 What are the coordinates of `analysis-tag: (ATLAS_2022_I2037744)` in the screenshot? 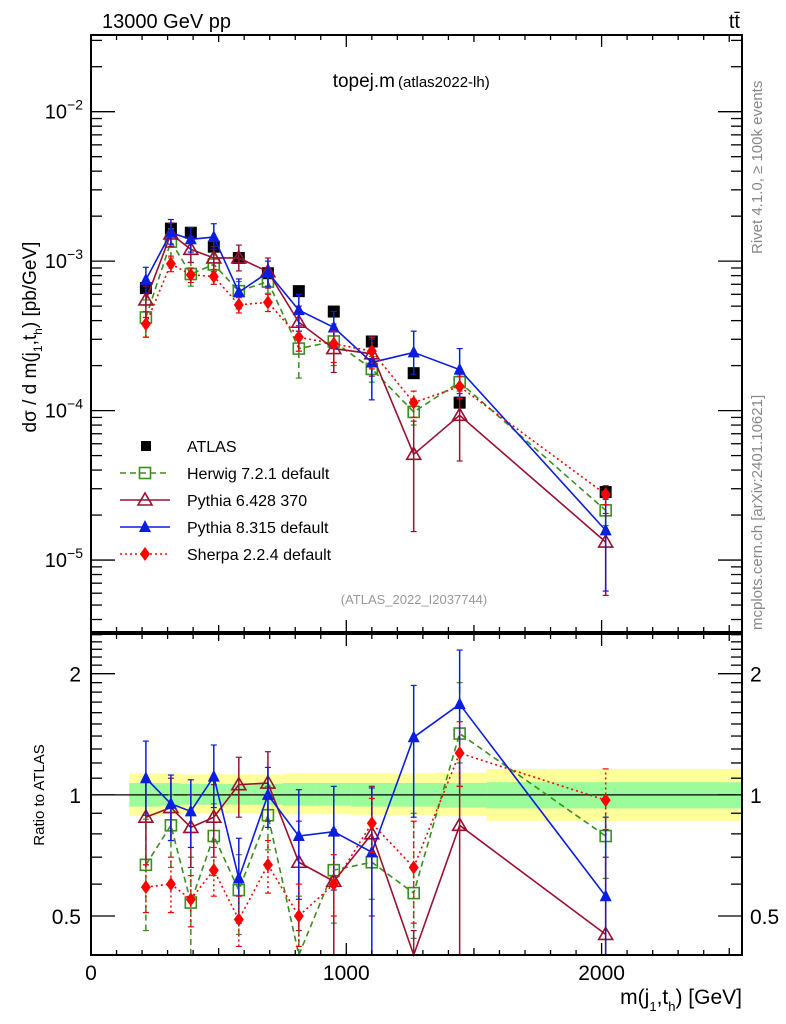 It's located at (414, 599).